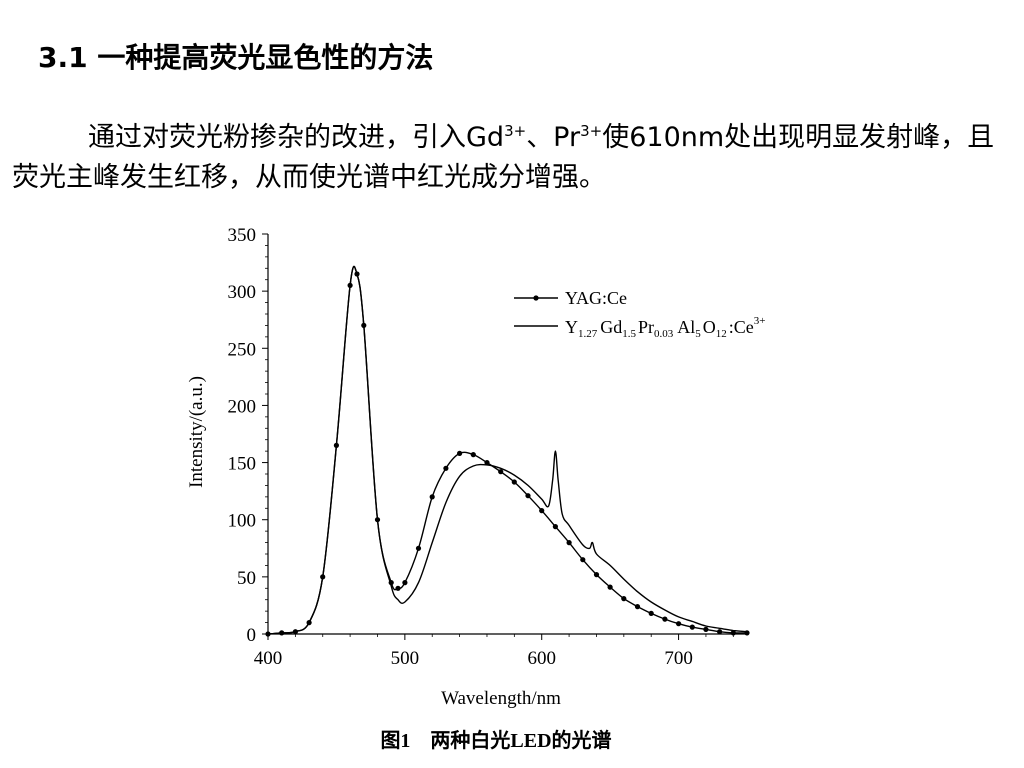 This screenshot has height=768, width=1024. Describe the element at coordinates (501, 698) in the screenshot. I see `x-axis-label: Wavelength/nm` at that location.